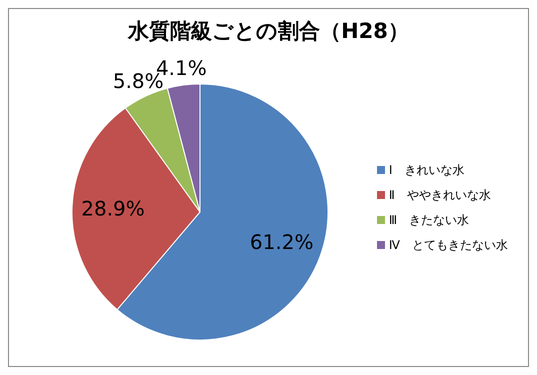 The width and height of the screenshot is (537, 375). Describe the element at coordinates (282, 242) in the screenshot. I see `data-label: 61.2%` at that location.